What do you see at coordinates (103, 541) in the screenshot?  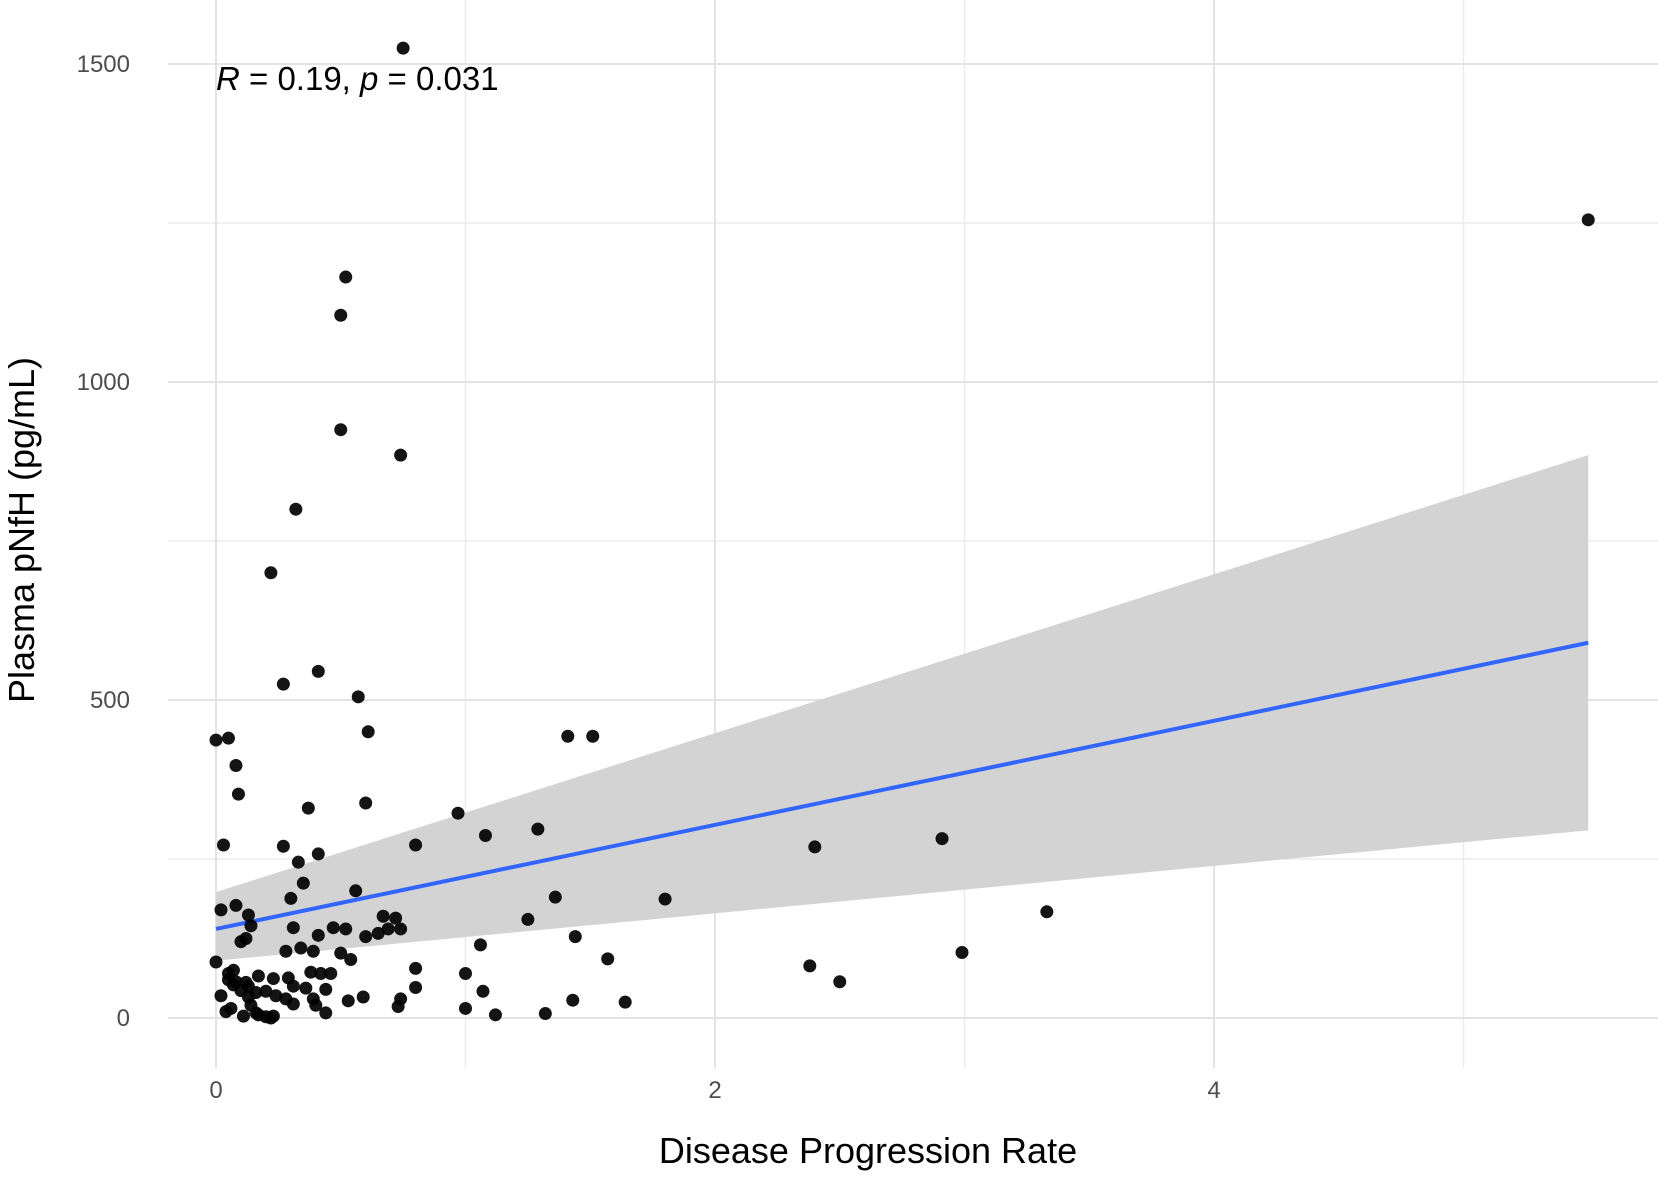 I see `y-axis-tick-labels: 0 500 1000 1500` at bounding box center [103, 541].